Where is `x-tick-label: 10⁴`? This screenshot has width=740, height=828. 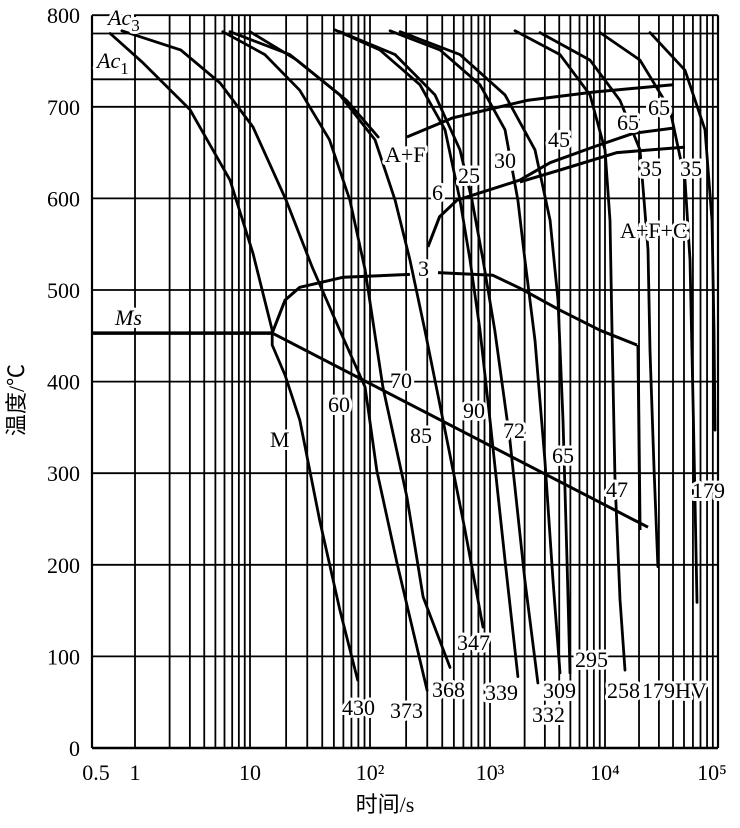 x-tick-label: 10⁴ is located at coordinates (605, 772).